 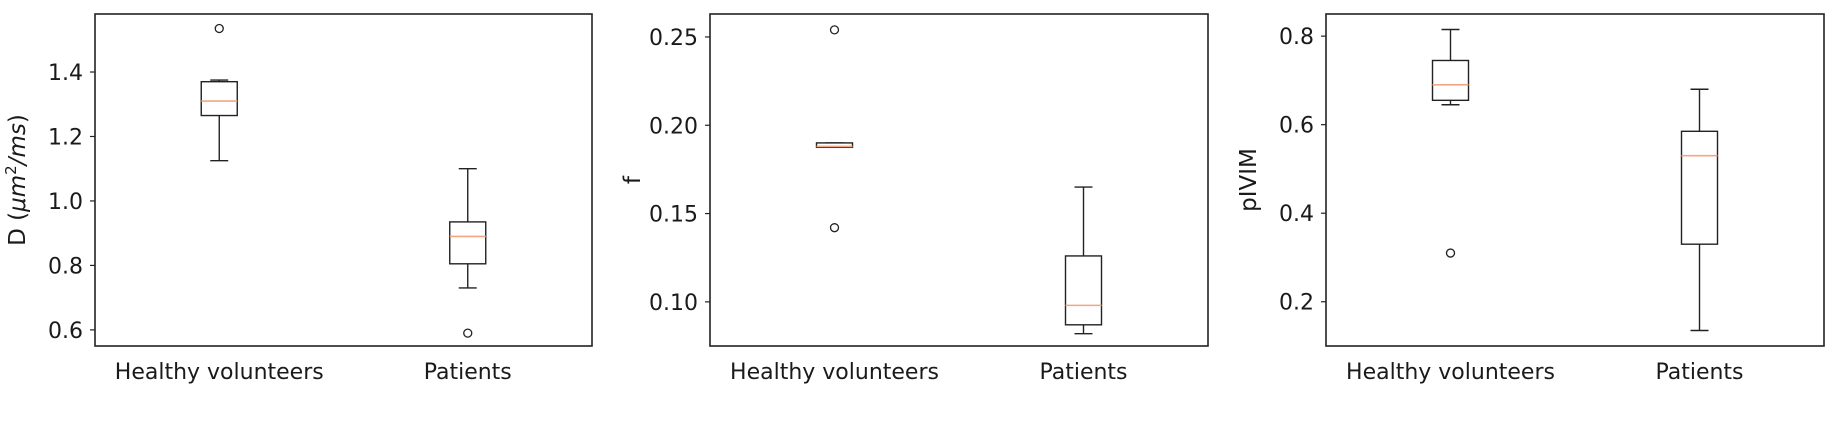 What do you see at coordinates (18, 194) in the screenshot?
I see `y-axis-label-unit: μm` at bounding box center [18, 194].